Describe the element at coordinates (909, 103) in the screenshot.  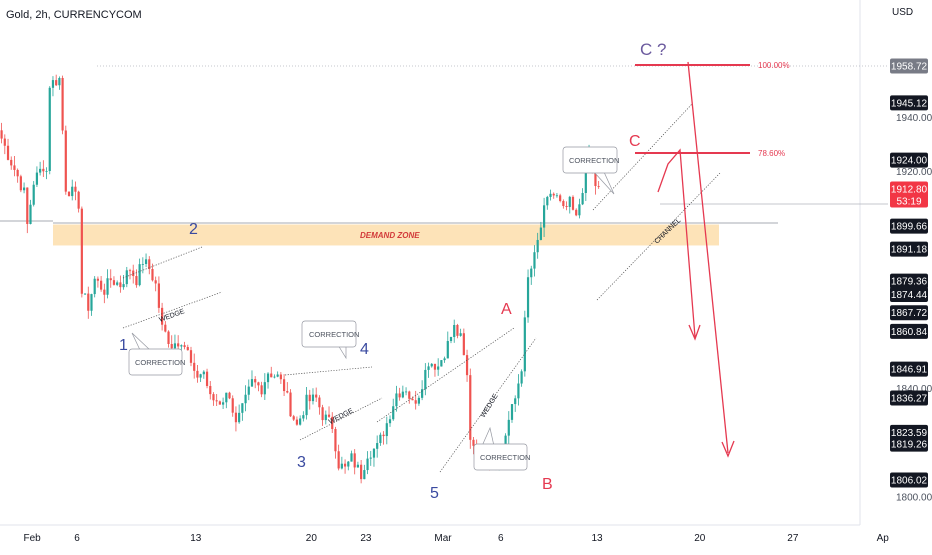
I see `price-label-text: 1945.12` at that location.